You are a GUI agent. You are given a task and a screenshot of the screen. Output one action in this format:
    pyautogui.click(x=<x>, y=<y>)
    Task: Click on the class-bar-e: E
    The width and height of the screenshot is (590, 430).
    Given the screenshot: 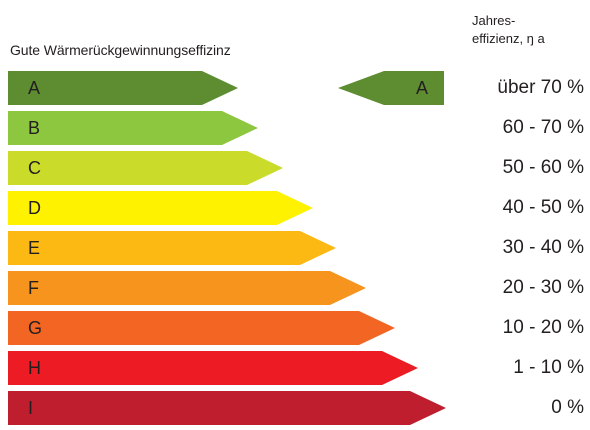 What is the action you would take?
    pyautogui.click(x=172, y=248)
    